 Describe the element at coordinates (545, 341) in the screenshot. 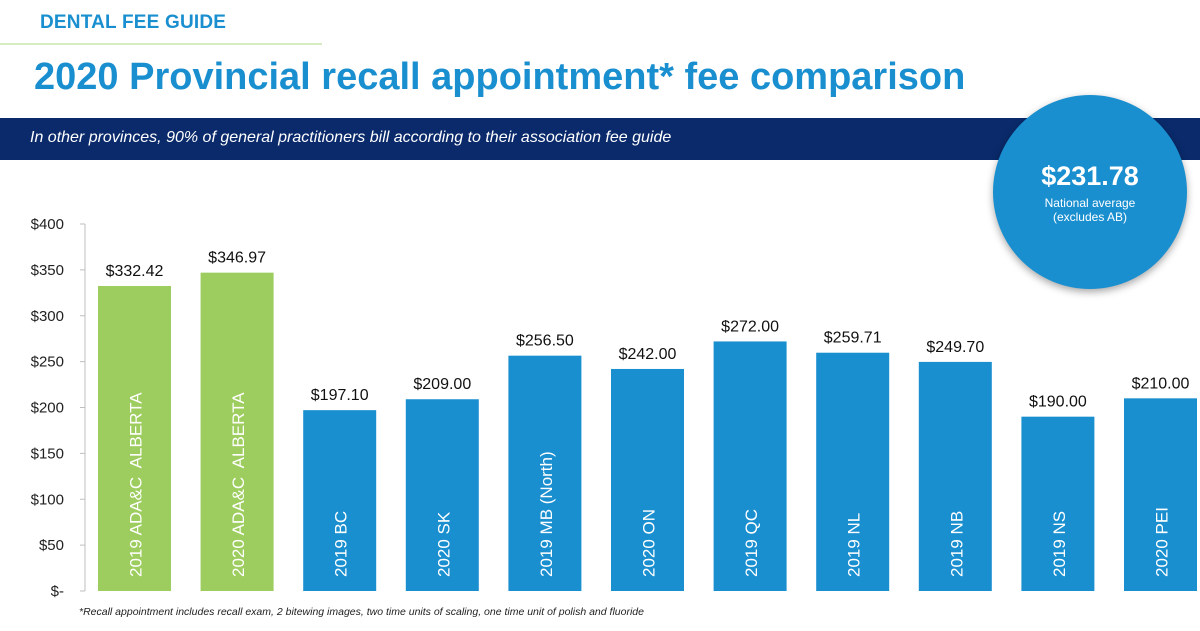

I see `bar-value-label: $256.50` at that location.